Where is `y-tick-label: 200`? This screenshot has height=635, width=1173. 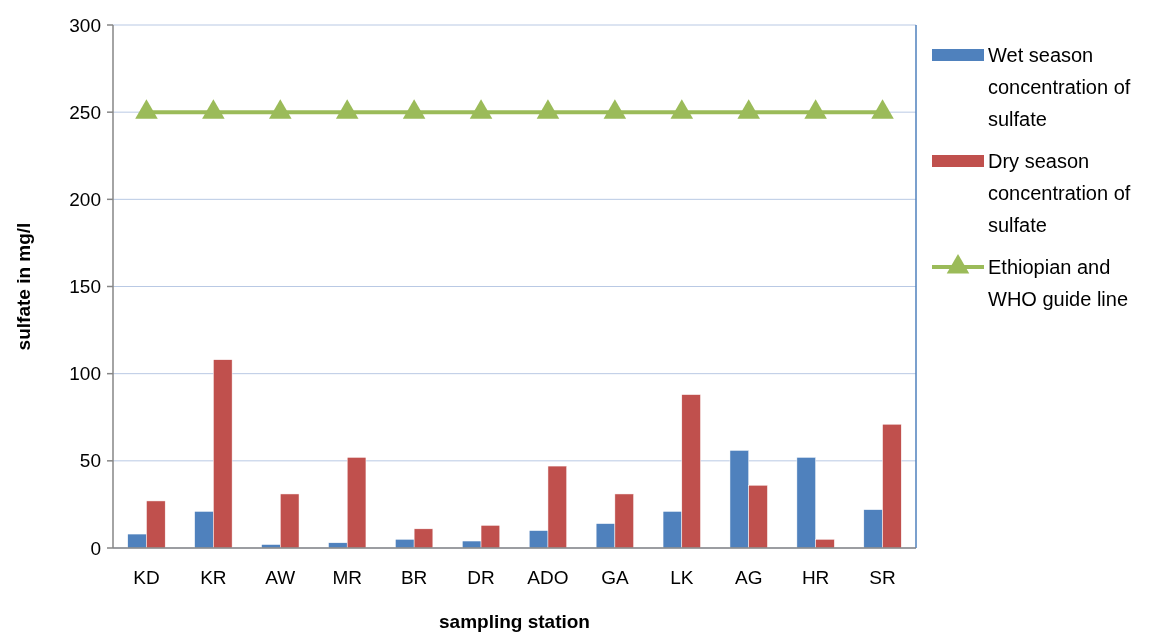 y-tick-label: 200 is located at coordinates (85, 199).